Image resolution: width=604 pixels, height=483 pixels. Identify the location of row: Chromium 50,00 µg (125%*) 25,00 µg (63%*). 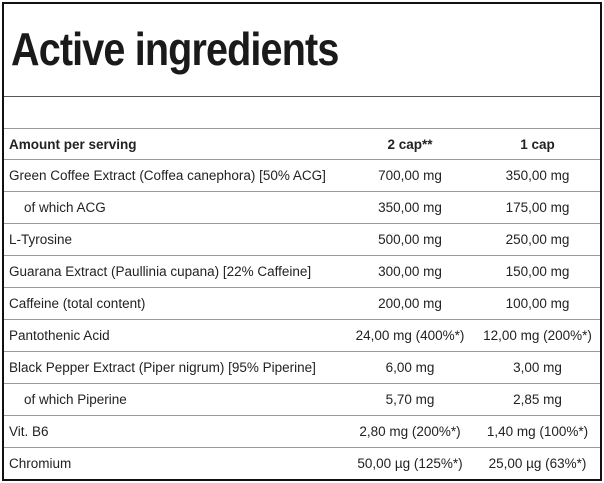
(302, 464).